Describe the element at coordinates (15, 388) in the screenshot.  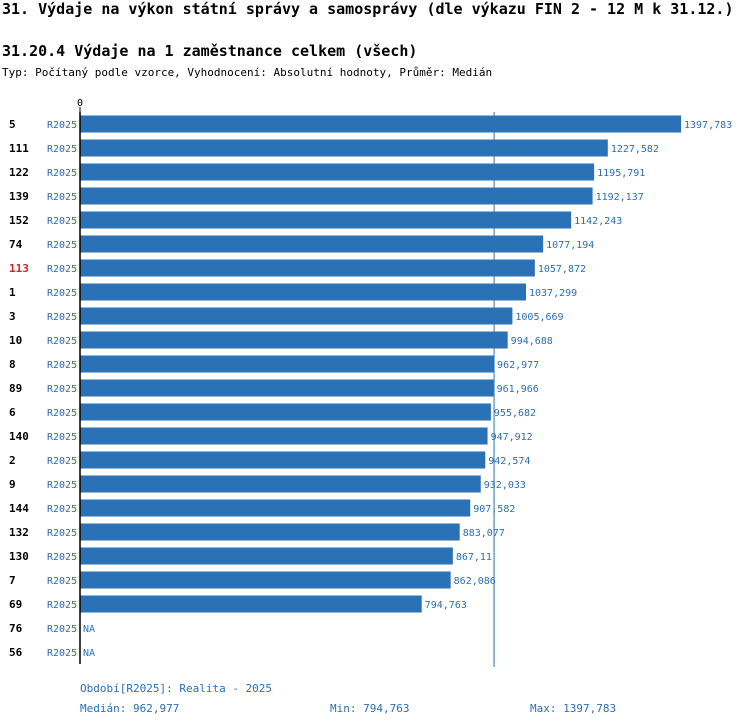
I see `category-label: 89` at that location.